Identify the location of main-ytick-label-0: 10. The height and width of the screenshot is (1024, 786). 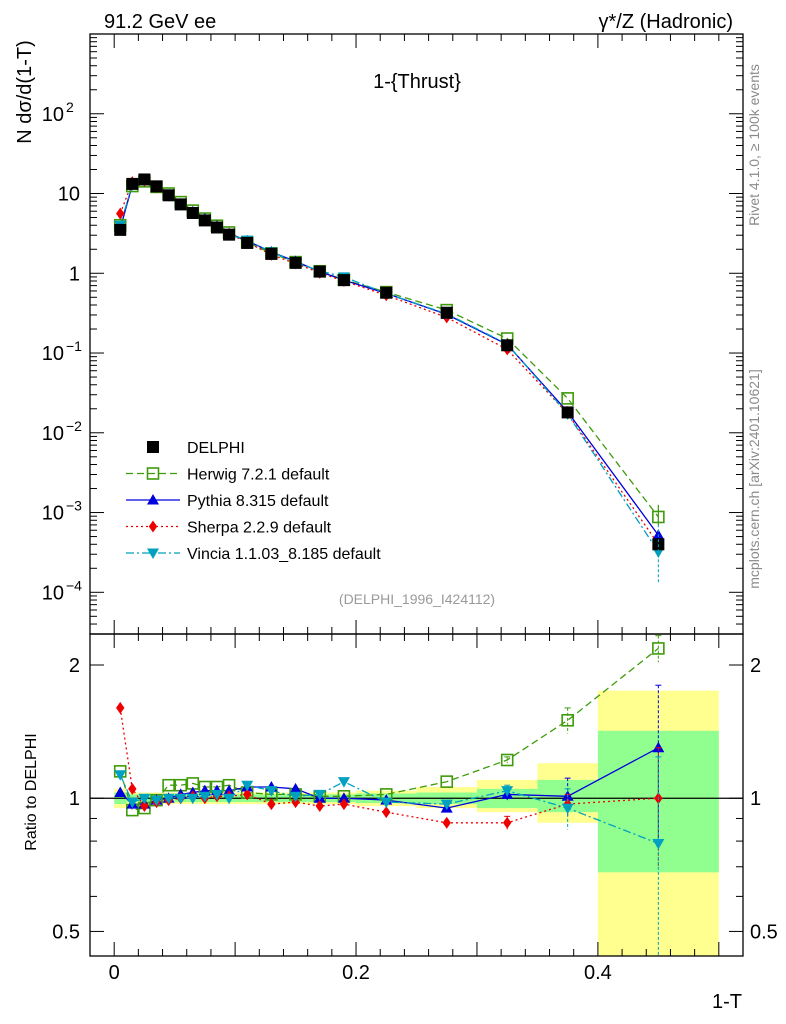
(53, 593).